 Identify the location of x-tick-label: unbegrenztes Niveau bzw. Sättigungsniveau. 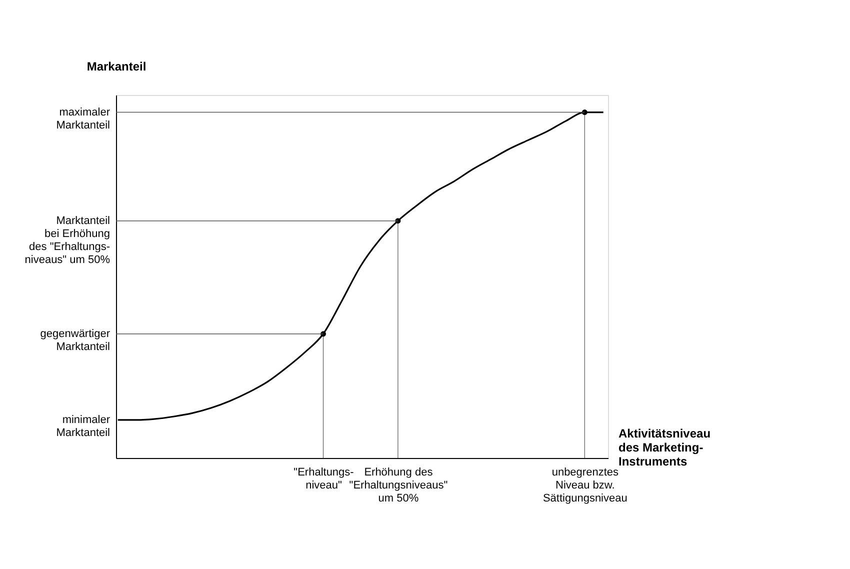
(585, 485).